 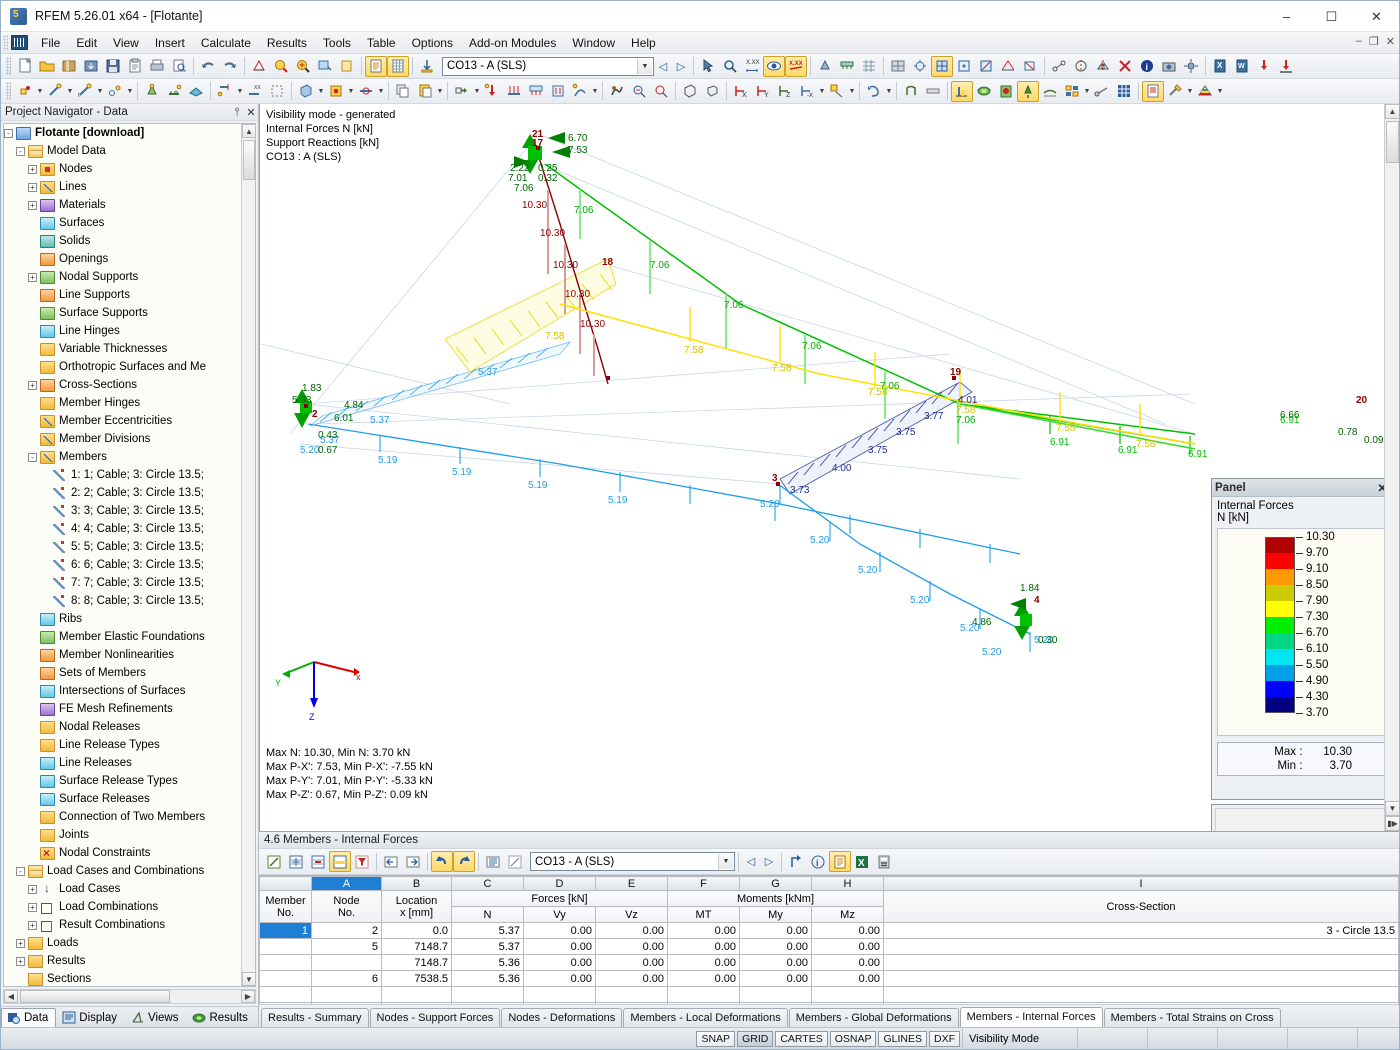 I want to click on tree-item-surface-supports: Surface Supports, so click(x=129, y=313).